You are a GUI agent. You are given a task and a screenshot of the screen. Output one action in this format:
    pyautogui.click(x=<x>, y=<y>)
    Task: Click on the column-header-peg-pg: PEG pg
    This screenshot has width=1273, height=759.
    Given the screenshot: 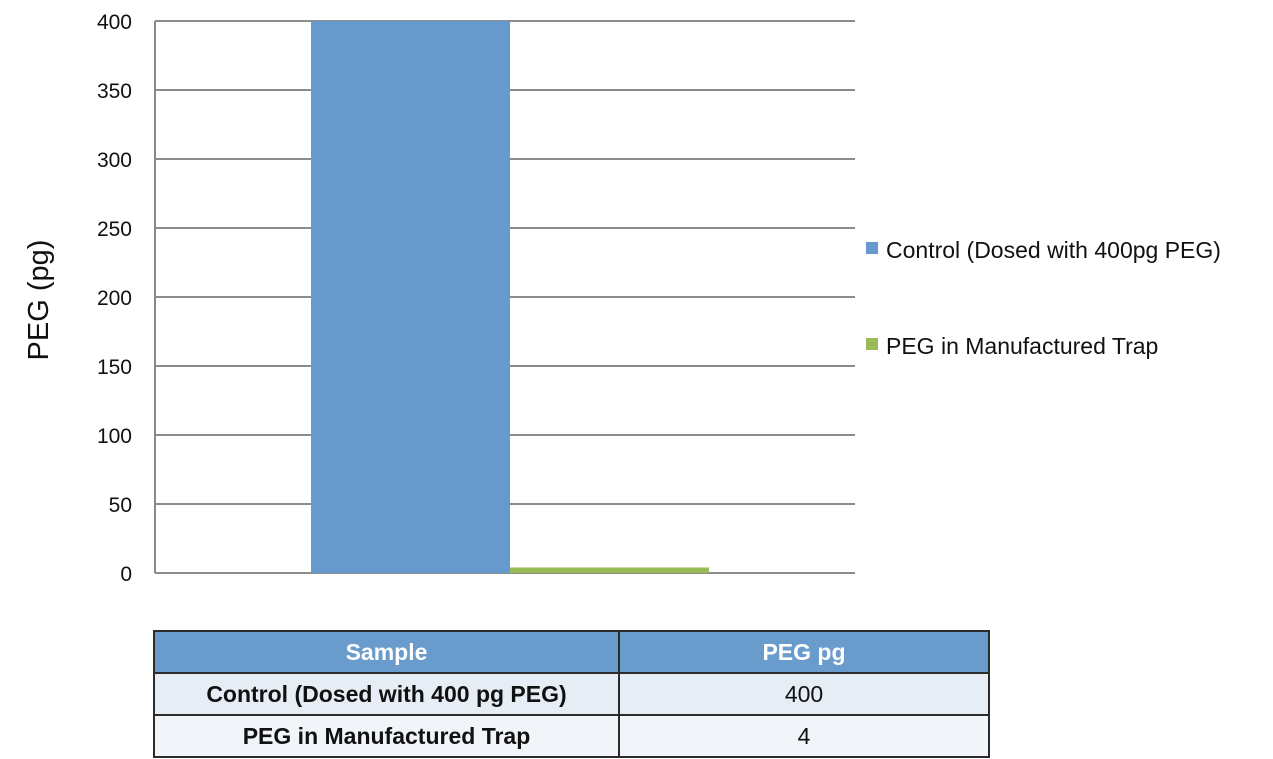 What is the action you would take?
    pyautogui.click(x=804, y=652)
    